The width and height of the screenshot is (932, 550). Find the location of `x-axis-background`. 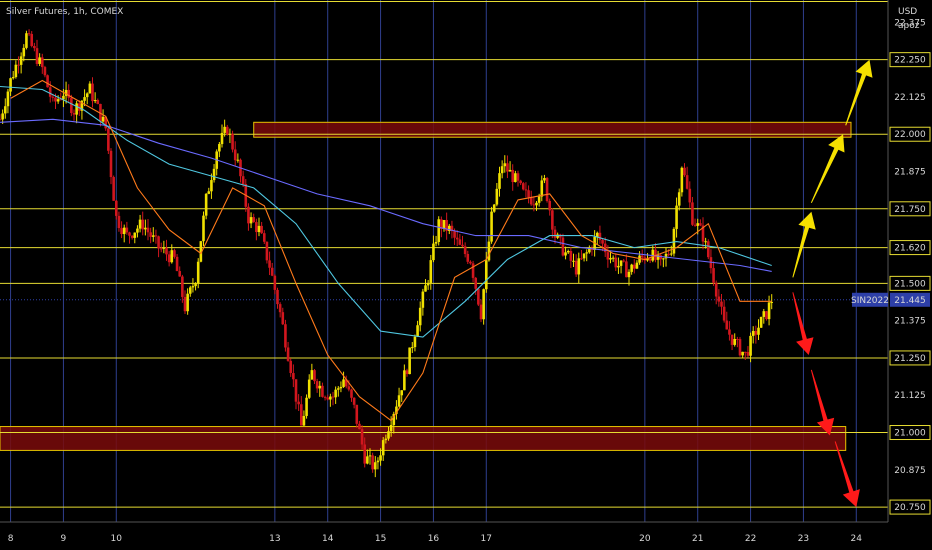

x-axis-background is located at coordinates (466, 536).